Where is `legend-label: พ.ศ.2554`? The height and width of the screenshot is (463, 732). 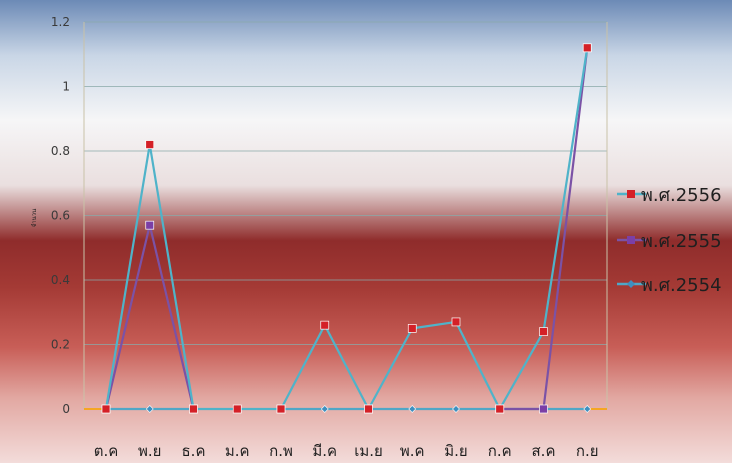 legend-label: พ.ศ.2554 is located at coordinates (681, 285).